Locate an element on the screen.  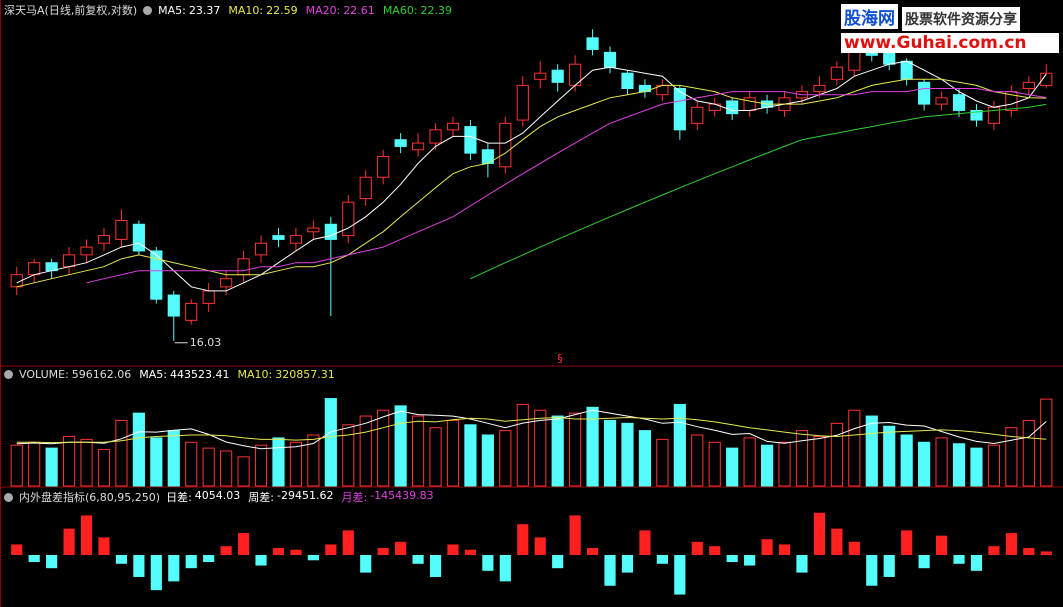
watermark-url: www.Guhai.com.cn is located at coordinates (950, 43).